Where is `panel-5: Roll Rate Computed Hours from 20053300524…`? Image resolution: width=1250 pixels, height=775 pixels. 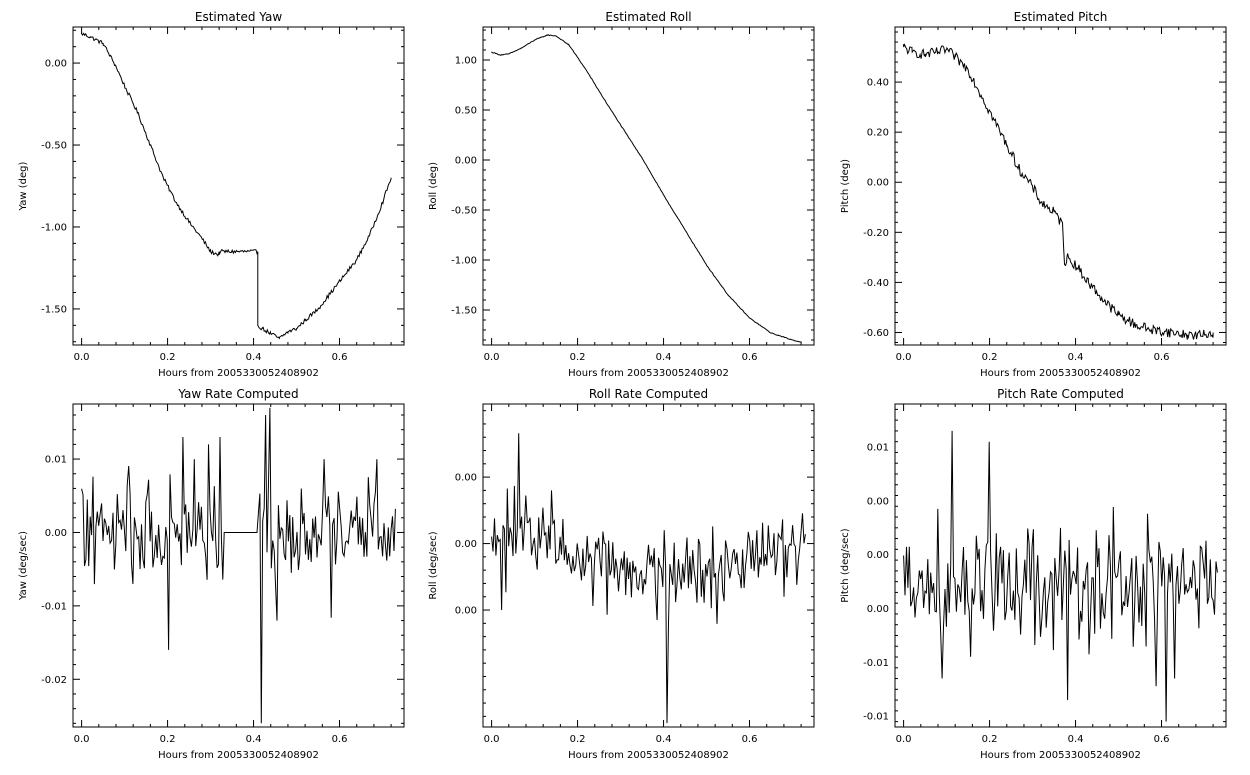
panel-5: Roll Rate Computed Hours from 20053300524… is located at coordinates (621, 574).